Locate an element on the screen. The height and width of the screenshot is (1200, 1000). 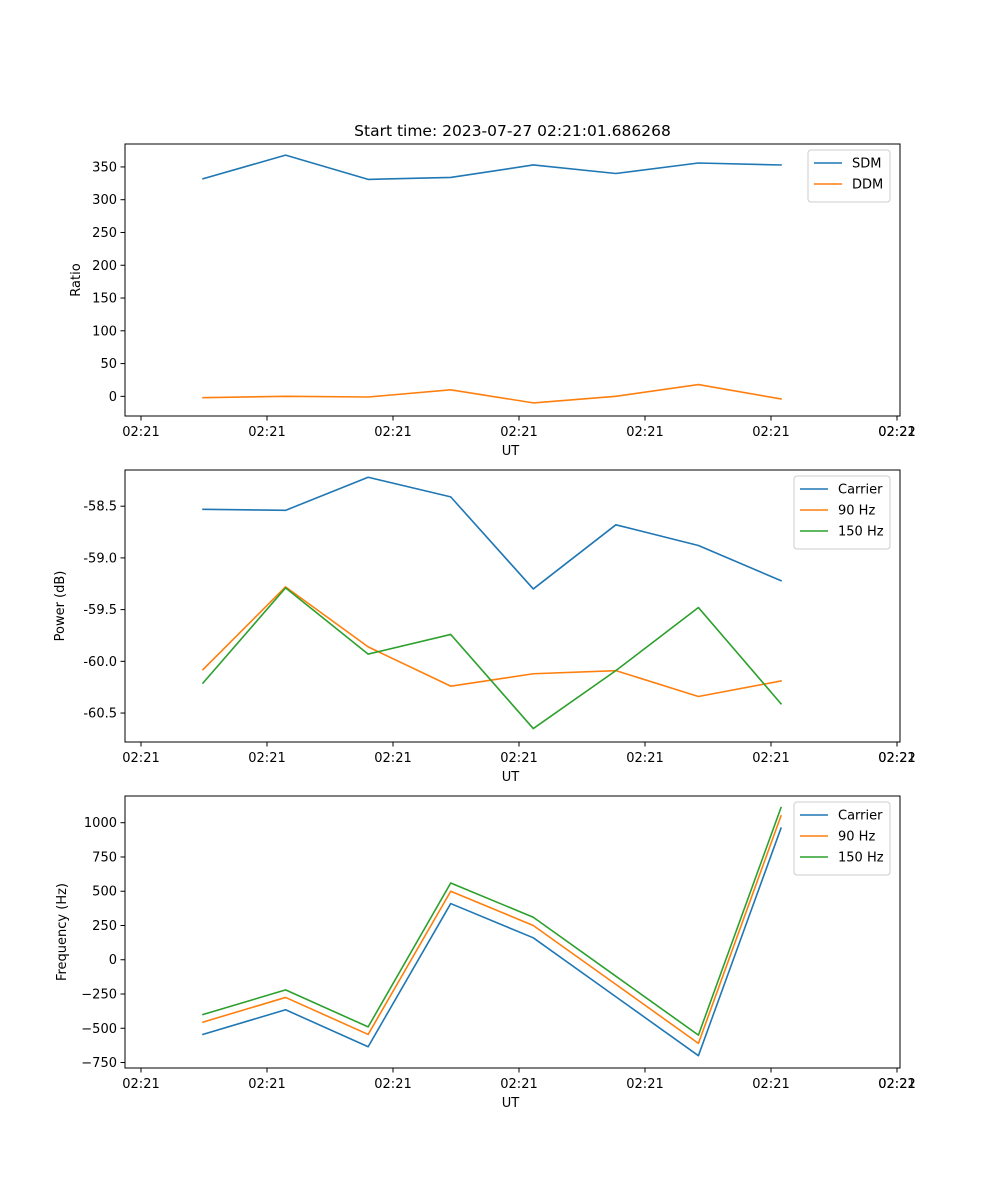
legend: SDM DDM is located at coordinates (849, 176).